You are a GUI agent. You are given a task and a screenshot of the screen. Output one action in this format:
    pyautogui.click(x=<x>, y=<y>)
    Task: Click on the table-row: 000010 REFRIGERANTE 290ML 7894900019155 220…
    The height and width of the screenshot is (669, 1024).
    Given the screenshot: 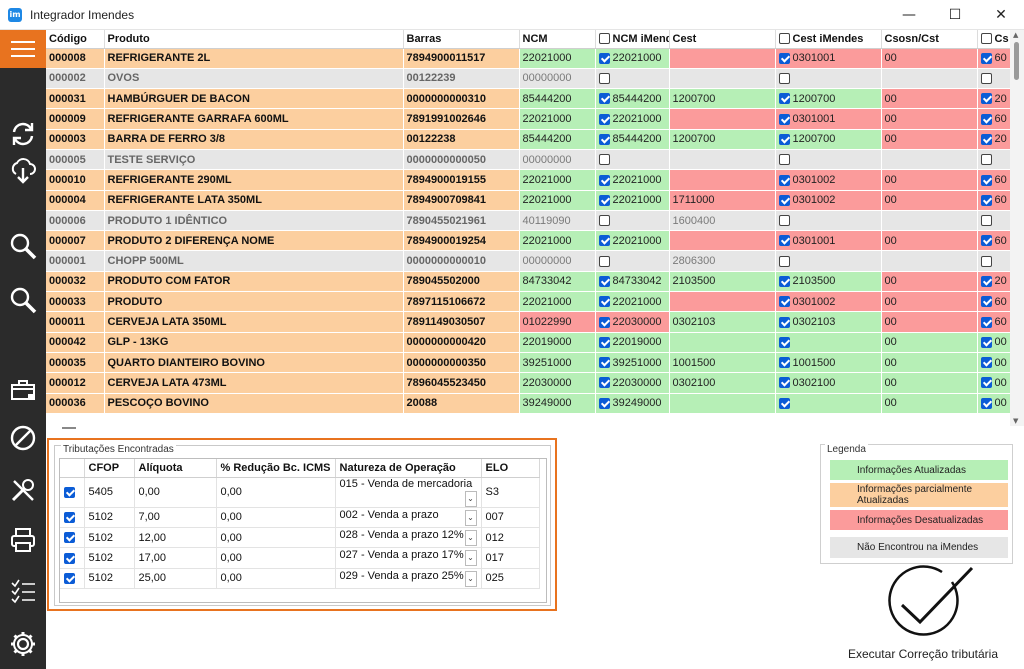 What is the action you would take?
    pyautogui.click(x=528, y=180)
    